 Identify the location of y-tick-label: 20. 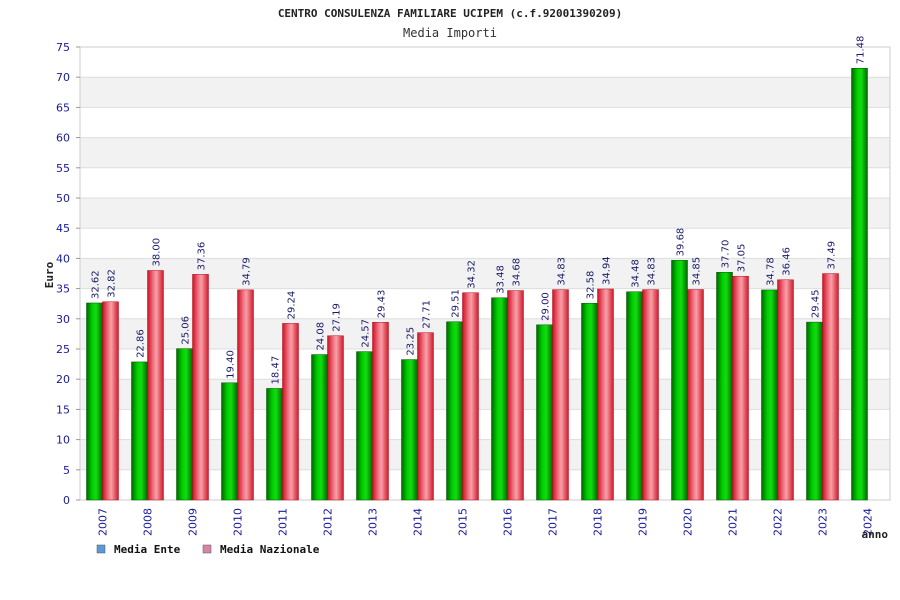
(63, 379).